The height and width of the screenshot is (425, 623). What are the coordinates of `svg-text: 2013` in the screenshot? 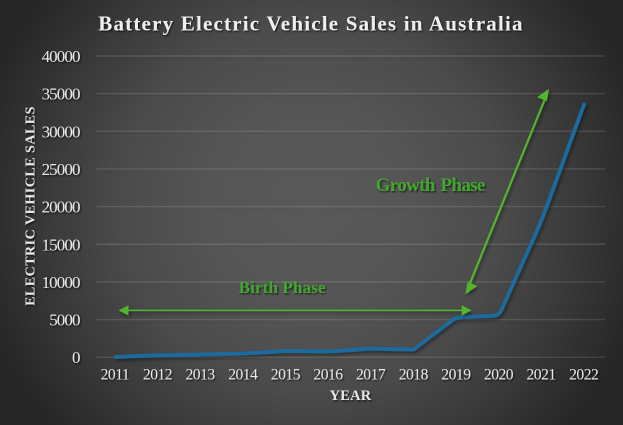 It's located at (201, 374).